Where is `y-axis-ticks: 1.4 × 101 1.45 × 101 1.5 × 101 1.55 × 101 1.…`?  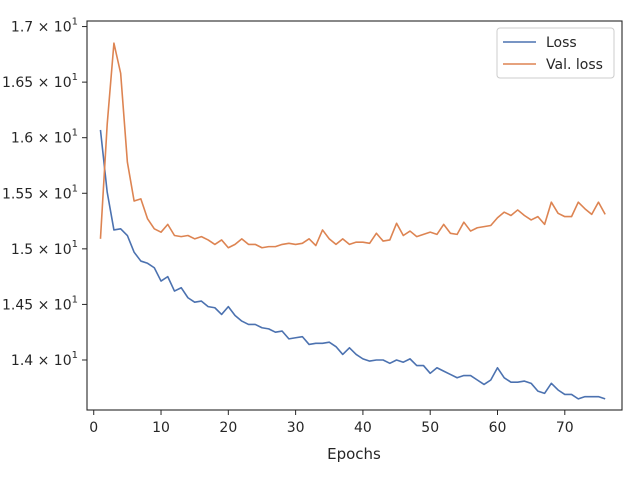 y-axis-ticks: 1.4 × 101 1.45 × 101 1.5 × 101 1.55 × 101 1.… is located at coordinates (44, 193).